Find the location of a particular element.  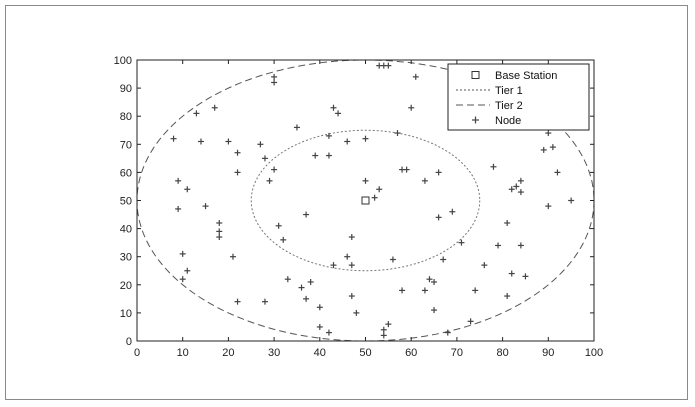

x-tick-label: 70 is located at coordinates (457, 353).